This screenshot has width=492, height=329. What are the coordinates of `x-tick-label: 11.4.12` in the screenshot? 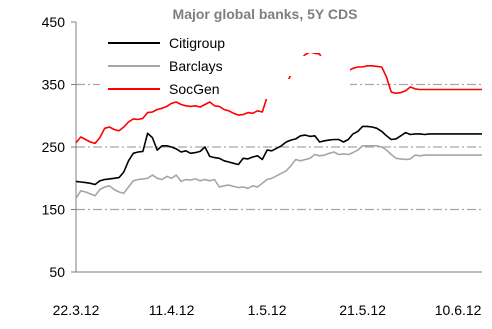 It's located at (172, 310).